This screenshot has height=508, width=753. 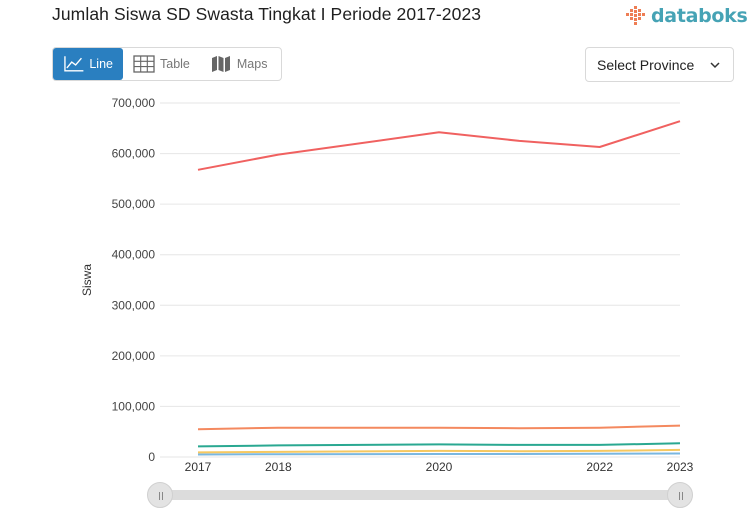 What do you see at coordinates (134, 406) in the screenshot?
I see `y-tick-label: 100,000` at bounding box center [134, 406].